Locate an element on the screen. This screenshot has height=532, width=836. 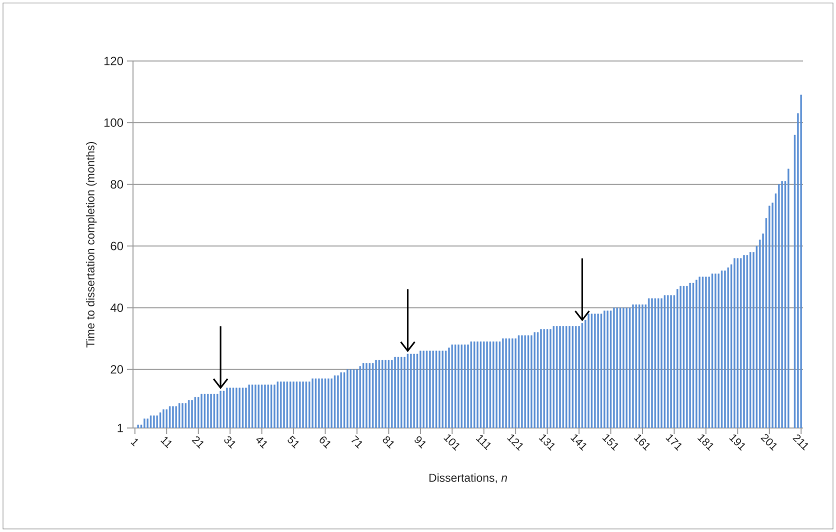
x-tick-label: 61 is located at coordinates (325, 442).